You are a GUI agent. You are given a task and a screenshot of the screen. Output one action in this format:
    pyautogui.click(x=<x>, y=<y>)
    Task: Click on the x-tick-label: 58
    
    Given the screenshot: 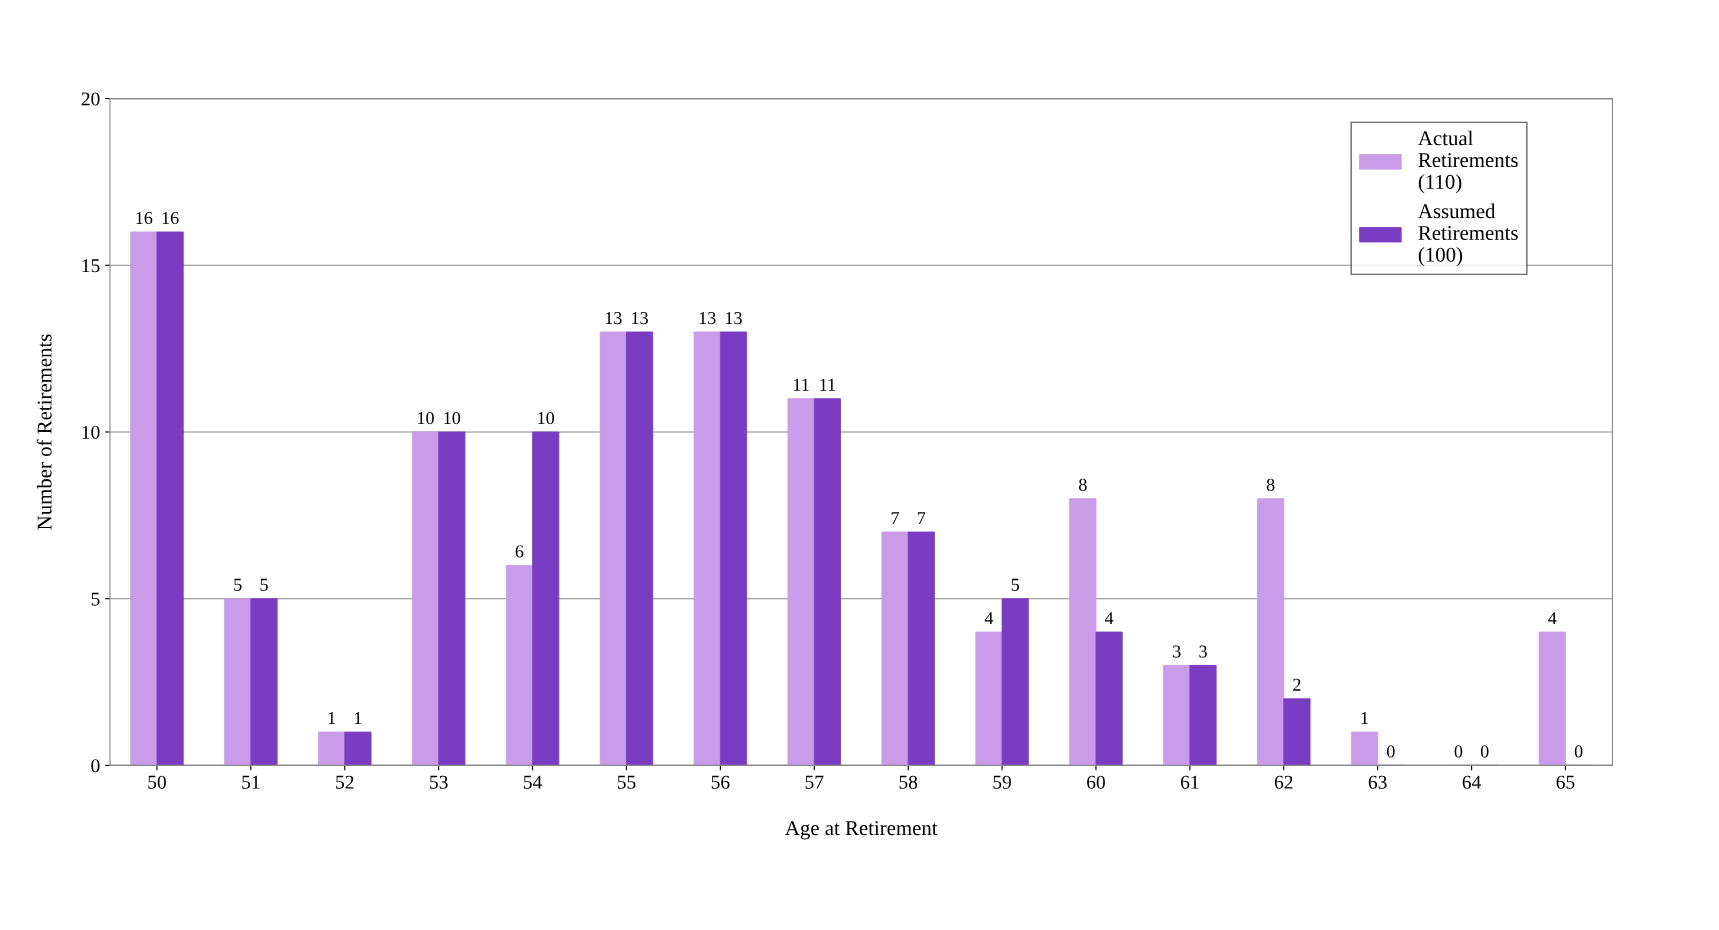 What is the action you would take?
    pyautogui.click(x=908, y=782)
    